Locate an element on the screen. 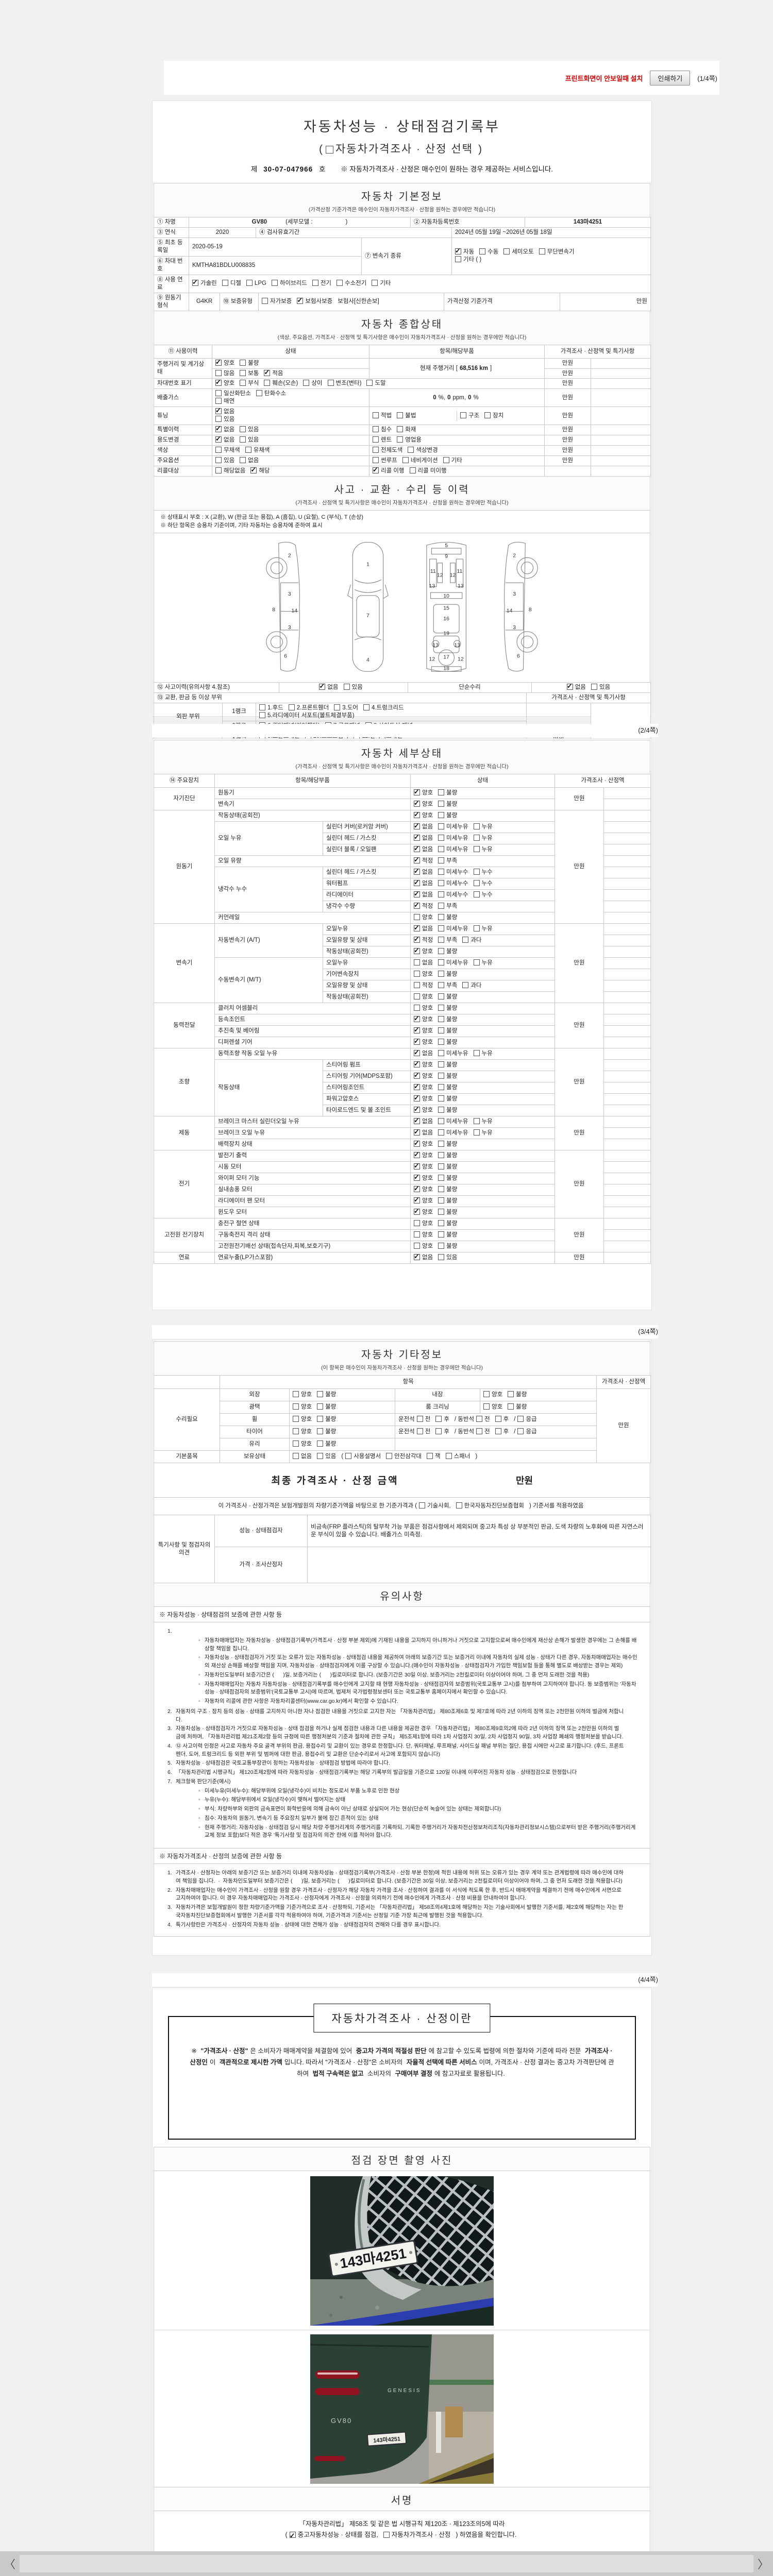 The image size is (773, 2576). scrollbar-thumb is located at coordinates (386, 2564).